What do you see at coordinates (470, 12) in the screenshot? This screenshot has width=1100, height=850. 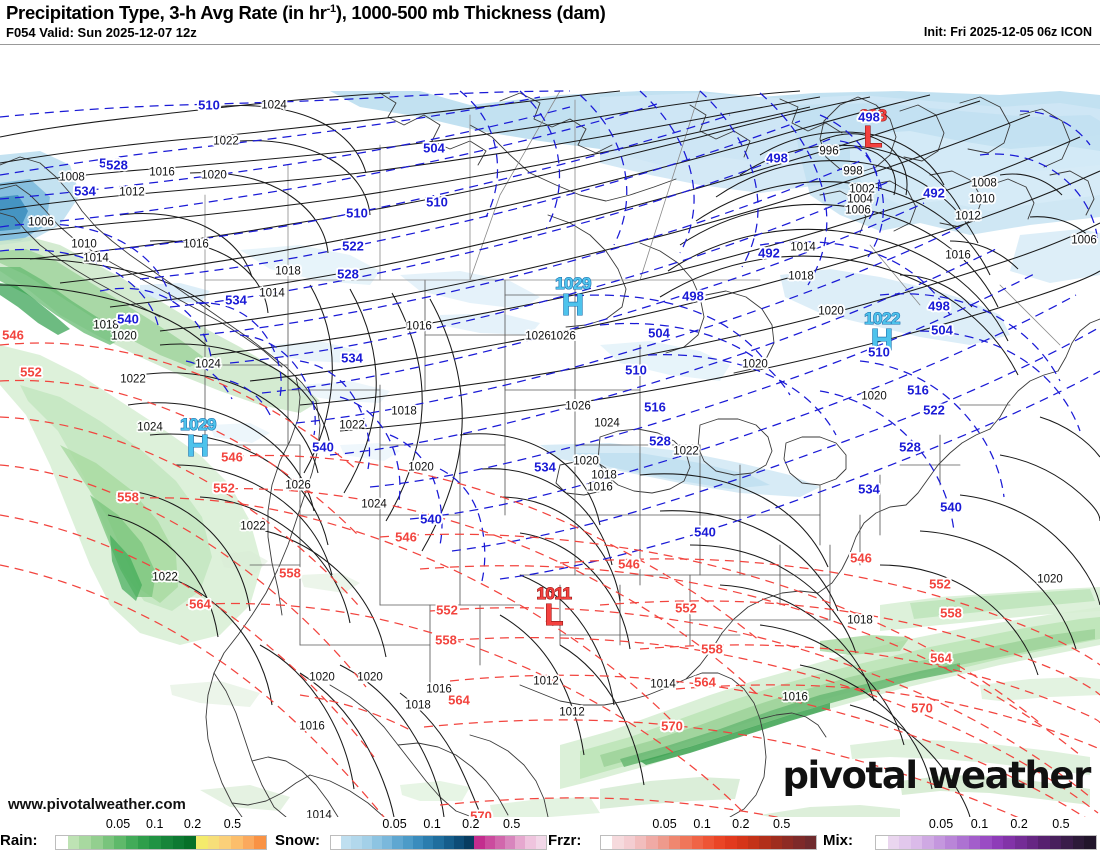 I see `title-tail: ), 1000-500 mb Thickness (dam)` at bounding box center [470, 12].